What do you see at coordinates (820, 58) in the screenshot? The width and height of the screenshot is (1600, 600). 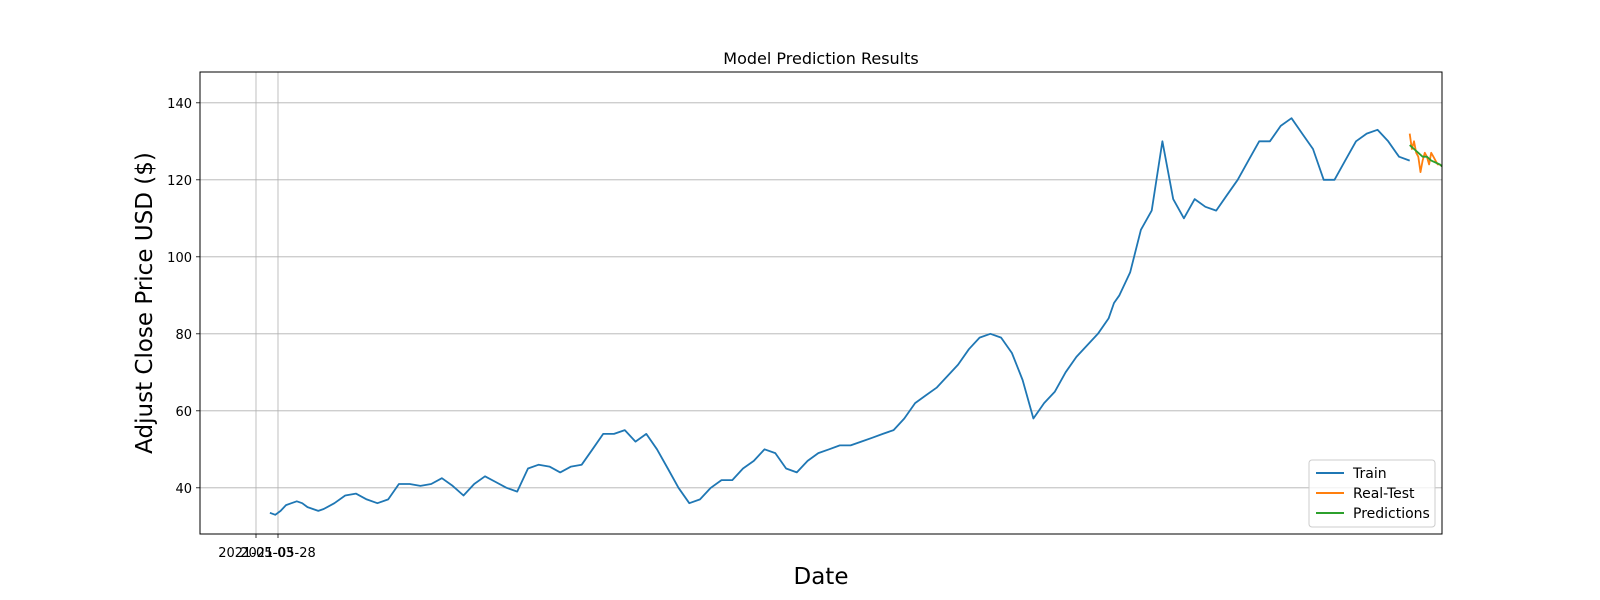 I see `chart-title: Model Prediction Results` at bounding box center [820, 58].